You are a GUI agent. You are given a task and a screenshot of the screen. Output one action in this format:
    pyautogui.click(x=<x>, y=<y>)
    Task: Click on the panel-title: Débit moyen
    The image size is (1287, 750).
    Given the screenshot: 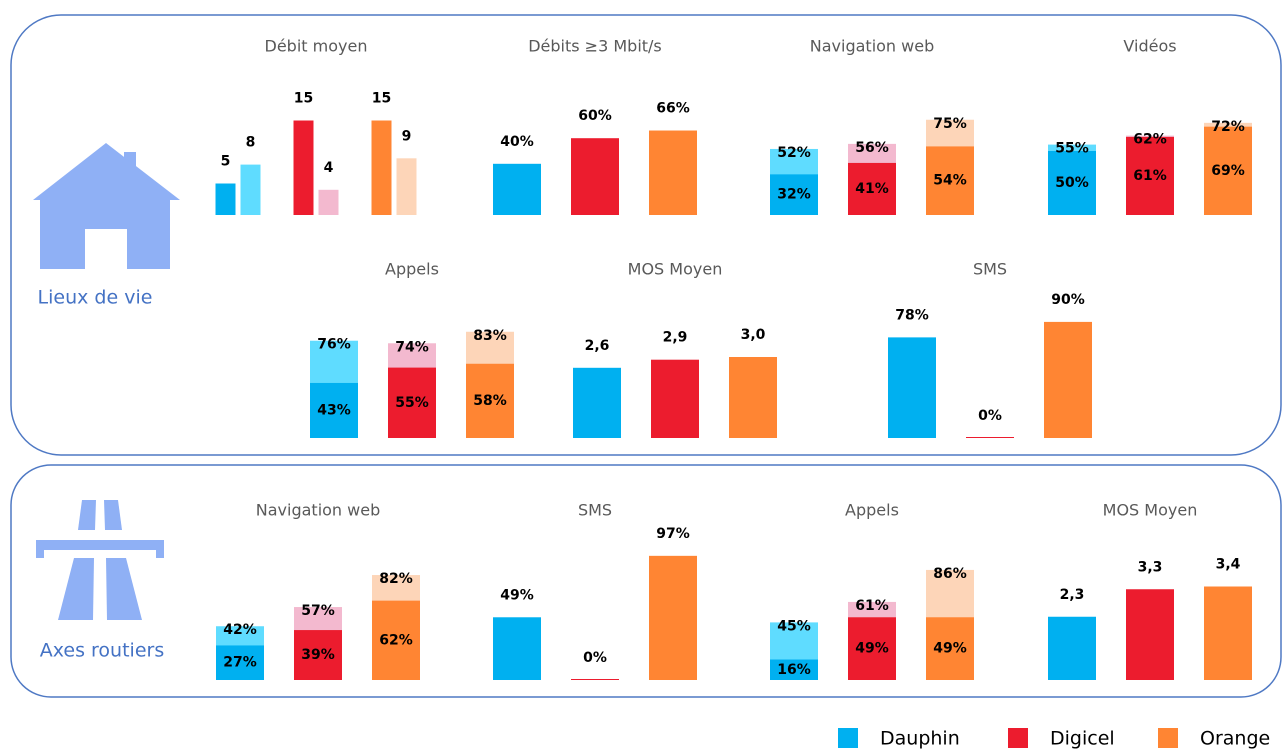 What is the action you would take?
    pyautogui.click(x=316, y=46)
    